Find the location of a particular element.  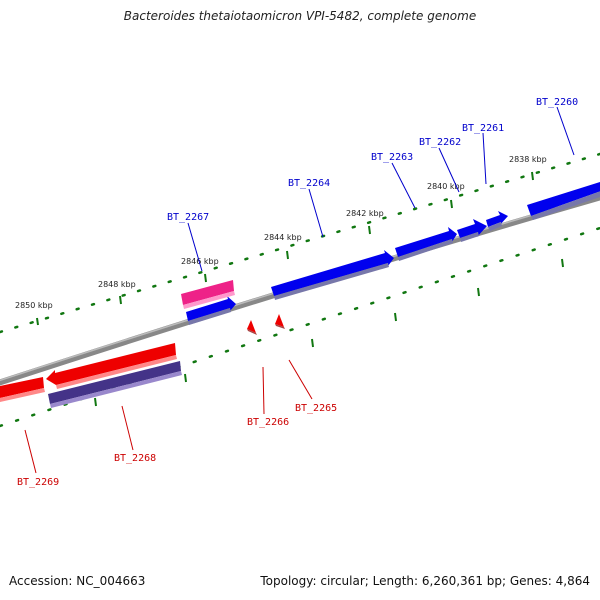

gene-BT_2260-arrow is located at coordinates (563, 201).